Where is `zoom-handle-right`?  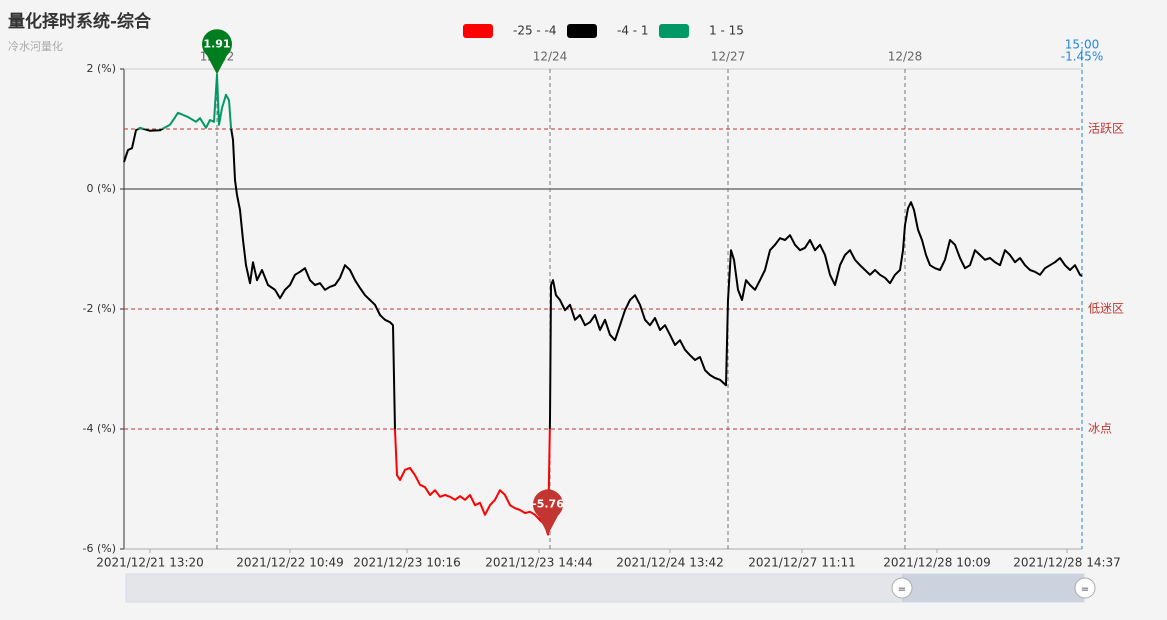 zoom-handle-right is located at coordinates (1085, 588).